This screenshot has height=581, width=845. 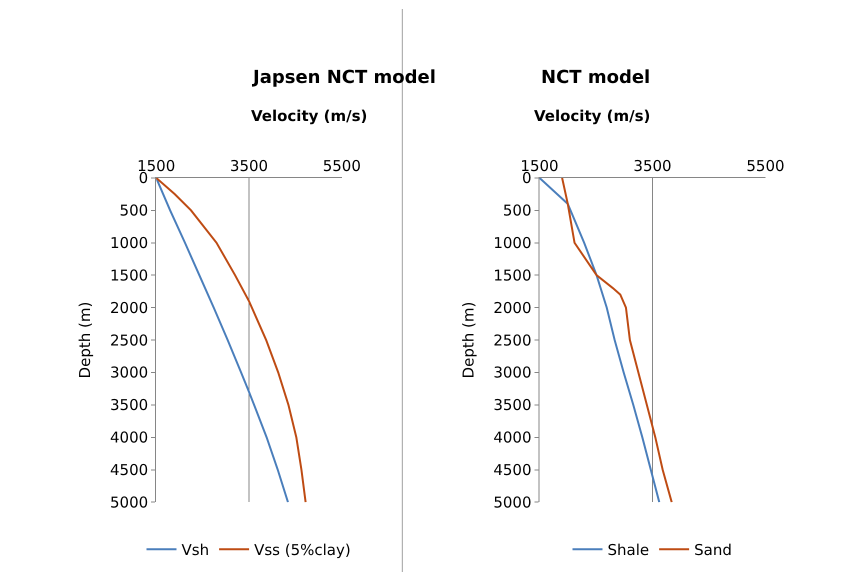 I want to click on legend-label: Sand, so click(x=713, y=550).